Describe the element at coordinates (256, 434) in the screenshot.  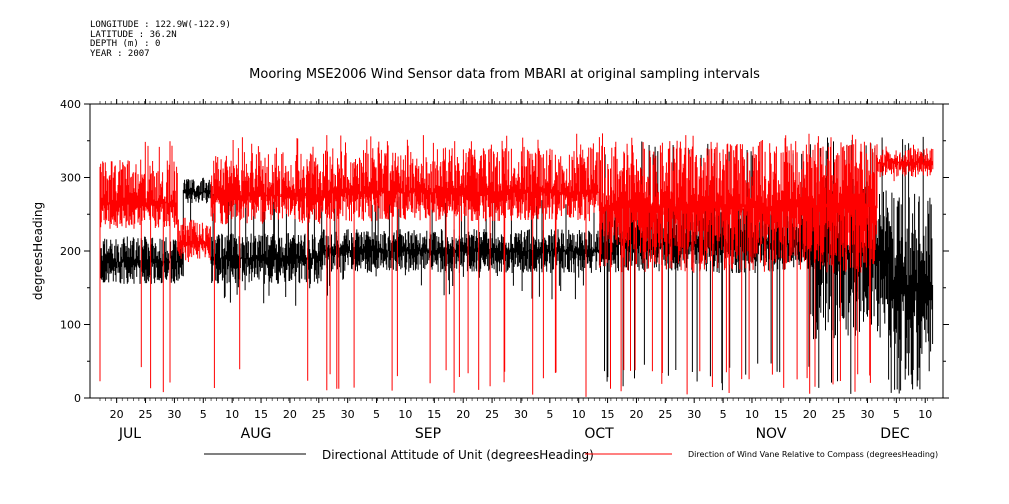
I see `month-label: AUG` at that location.